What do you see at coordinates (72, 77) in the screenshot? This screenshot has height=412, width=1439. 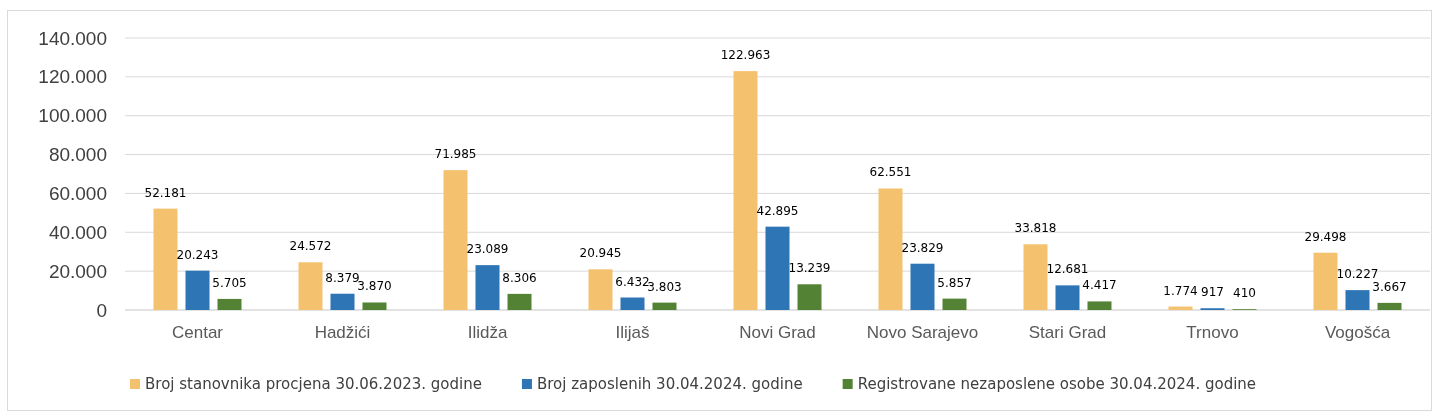 I see `y-tick-label: 120.000` at bounding box center [72, 77].